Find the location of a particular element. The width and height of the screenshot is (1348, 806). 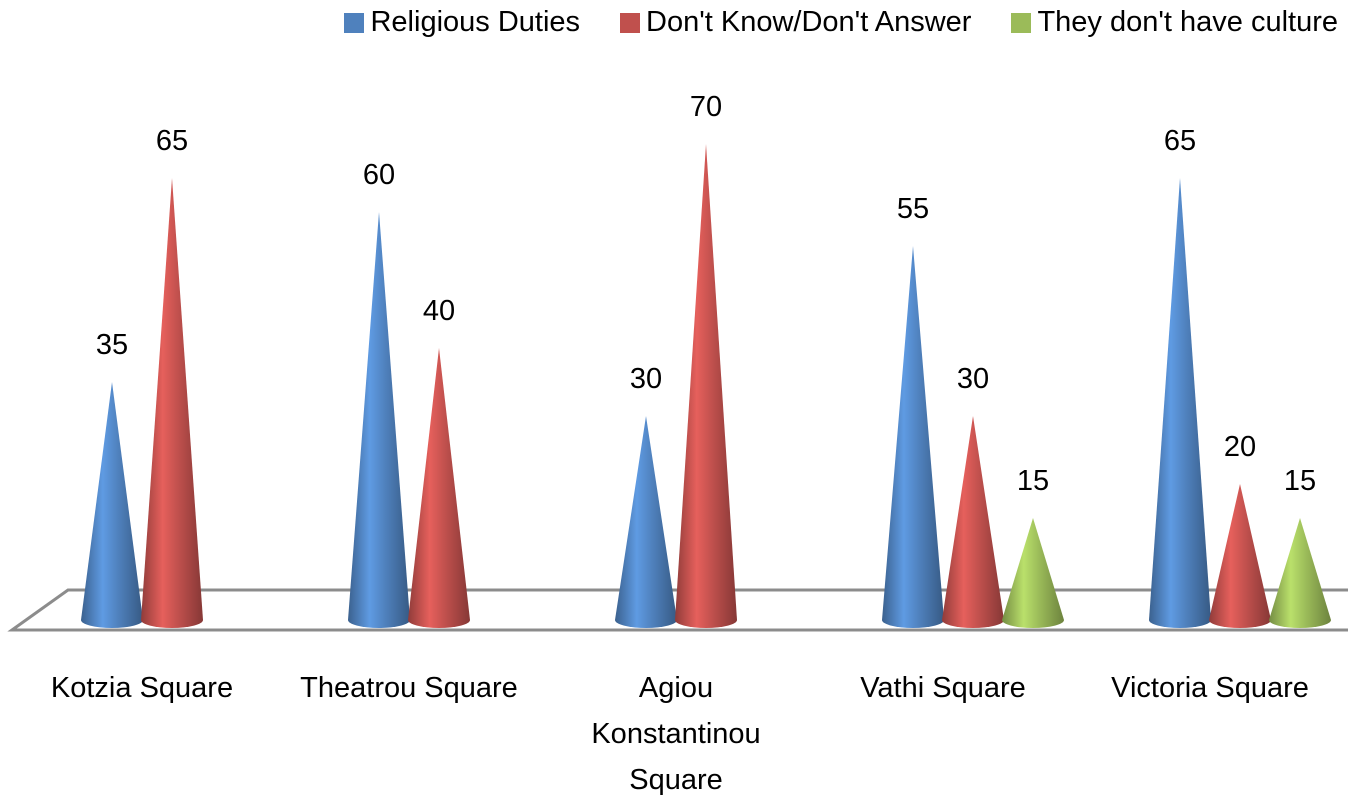

data-label: 60 is located at coordinates (379, 175).